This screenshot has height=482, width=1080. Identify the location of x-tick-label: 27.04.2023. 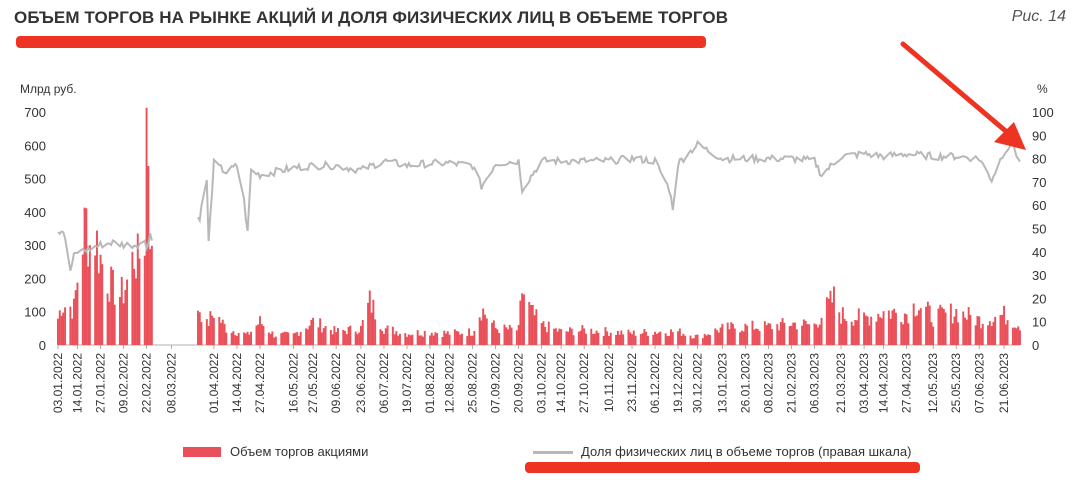
(907, 383).